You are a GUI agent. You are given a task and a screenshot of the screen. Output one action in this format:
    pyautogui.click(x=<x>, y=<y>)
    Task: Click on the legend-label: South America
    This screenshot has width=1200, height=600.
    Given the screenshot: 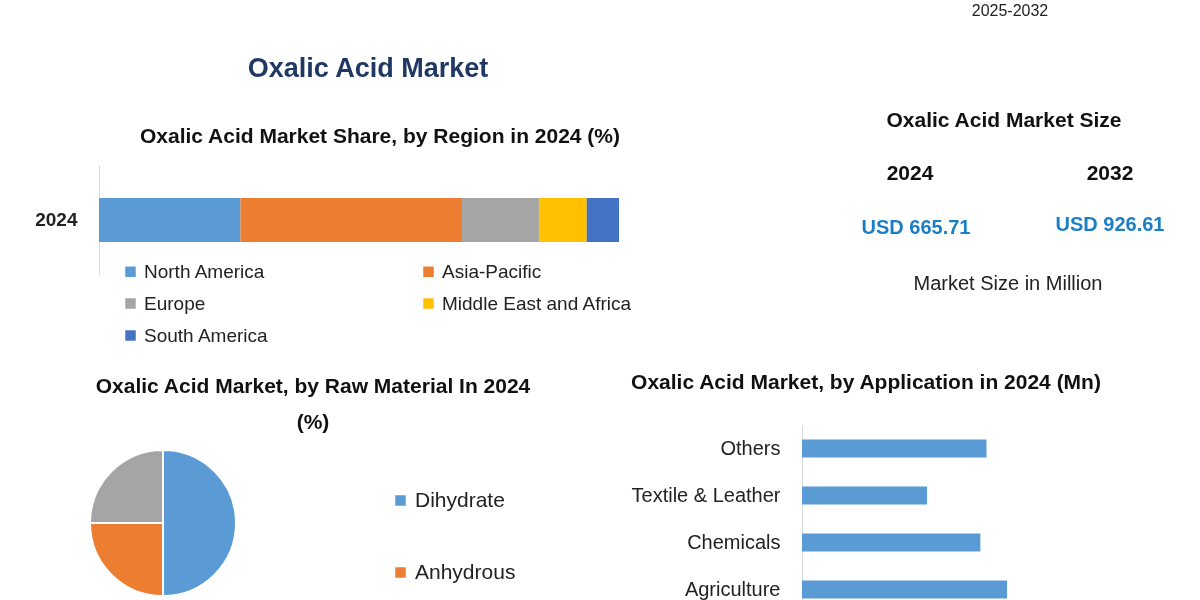 What is the action you would take?
    pyautogui.click(x=206, y=335)
    